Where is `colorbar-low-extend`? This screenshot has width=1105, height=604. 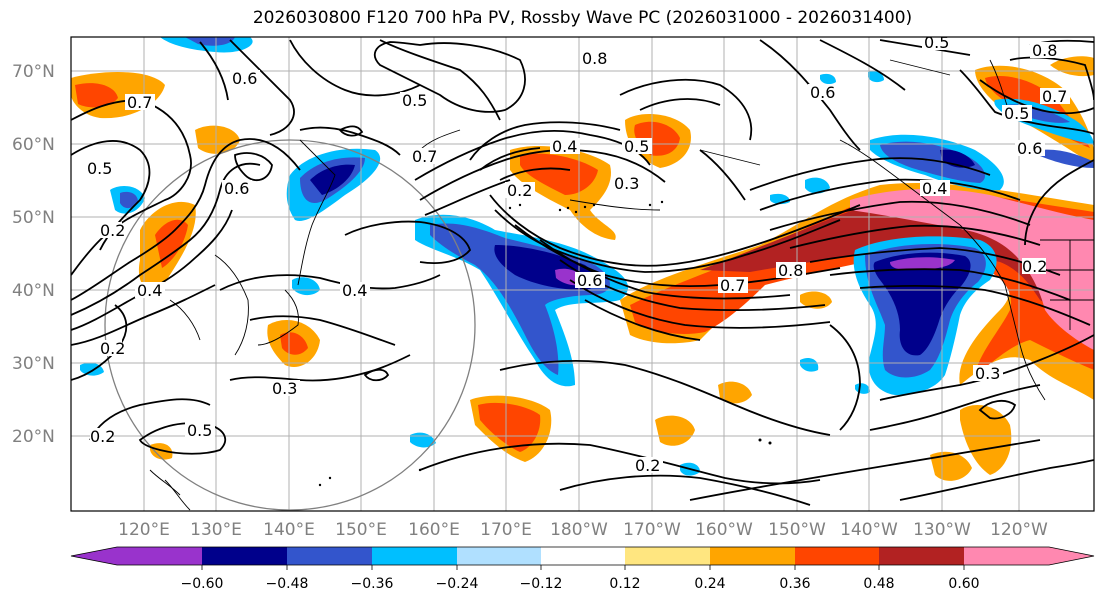
colorbar-low-extend is located at coordinates (94, 556).